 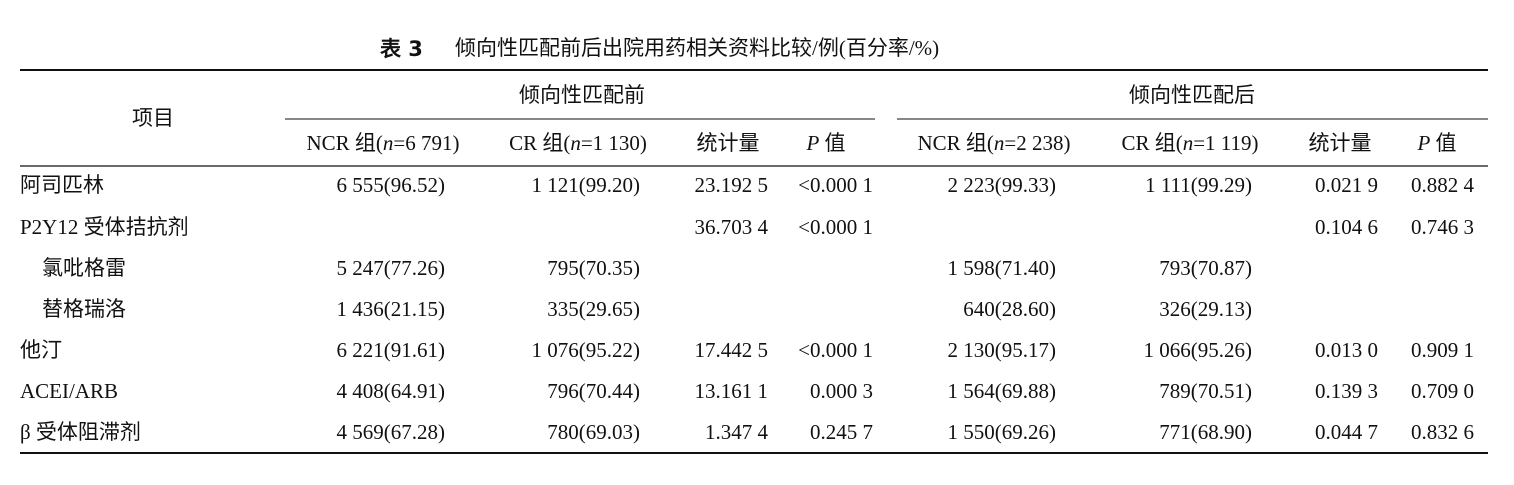 What do you see at coordinates (1442, 350) in the screenshot?
I see `cell: 0.909 1` at bounding box center [1442, 350].